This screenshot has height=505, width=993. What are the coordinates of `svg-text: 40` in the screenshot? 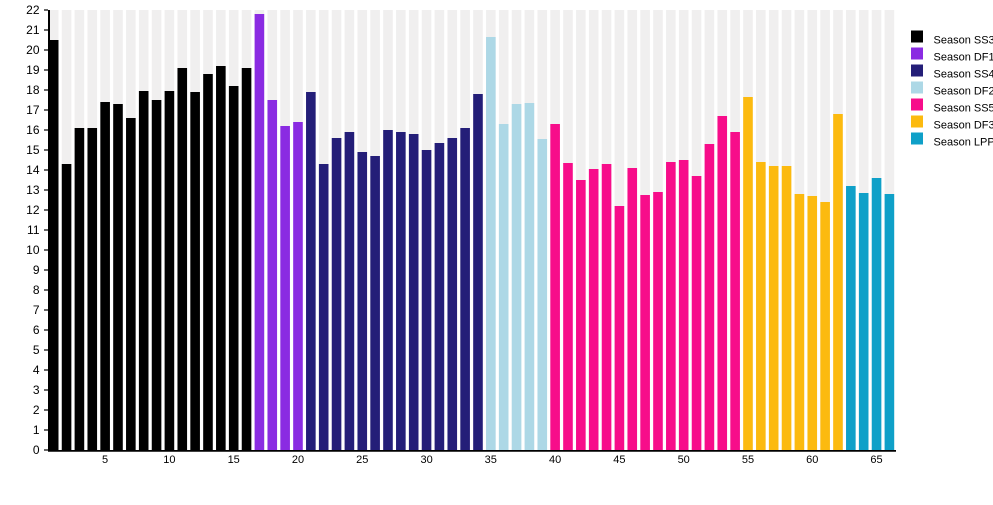 It's located at (555, 460).